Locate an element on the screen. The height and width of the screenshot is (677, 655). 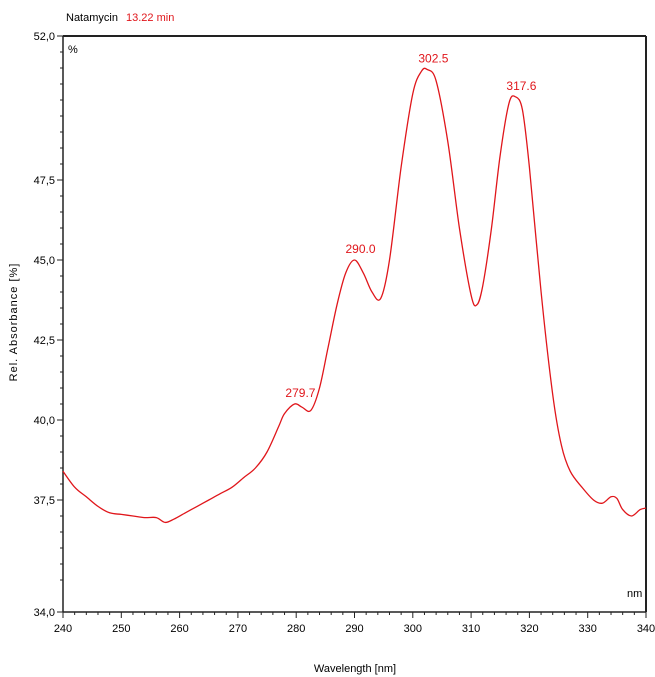
peak-label: 317.6 is located at coordinates (521, 86).